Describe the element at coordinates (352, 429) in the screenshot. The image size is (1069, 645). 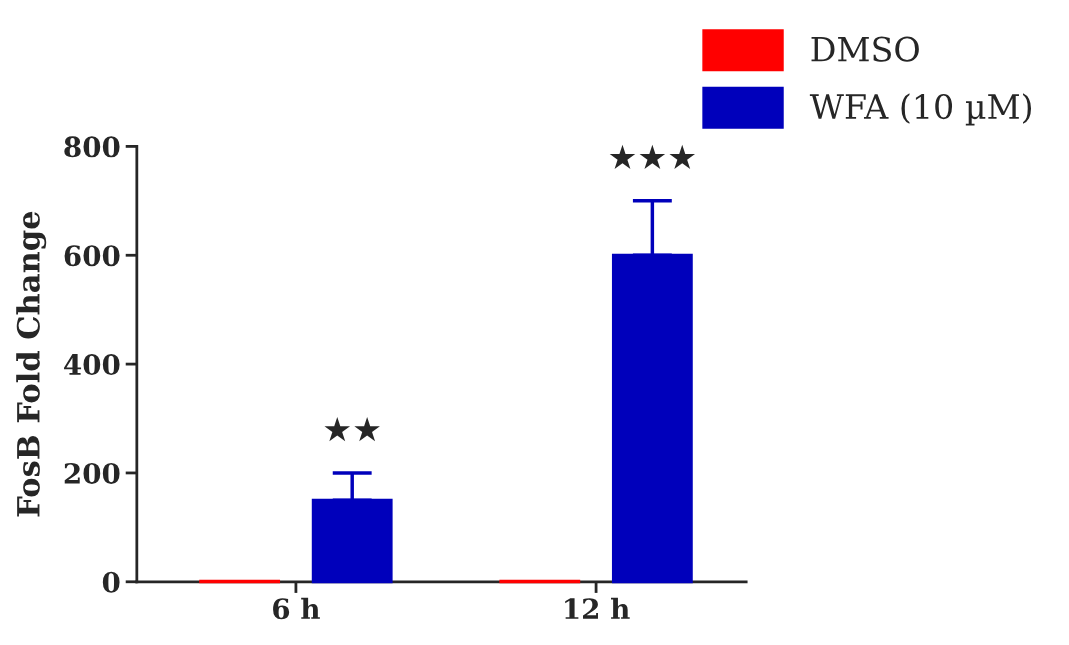
I see `annotation: ★★` at that location.